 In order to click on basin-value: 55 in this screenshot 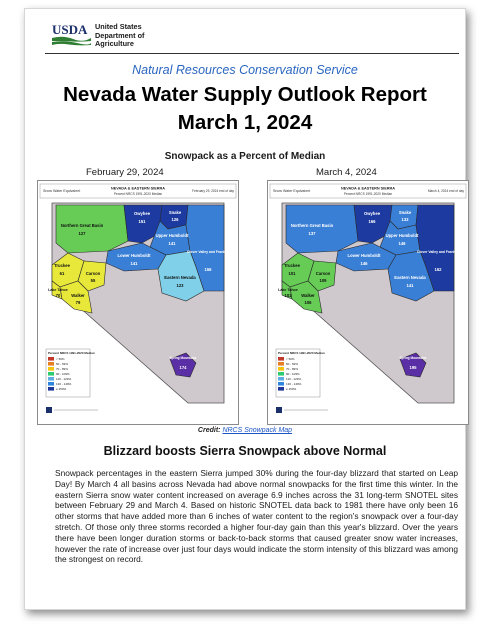, I will do `click(93, 280)`.